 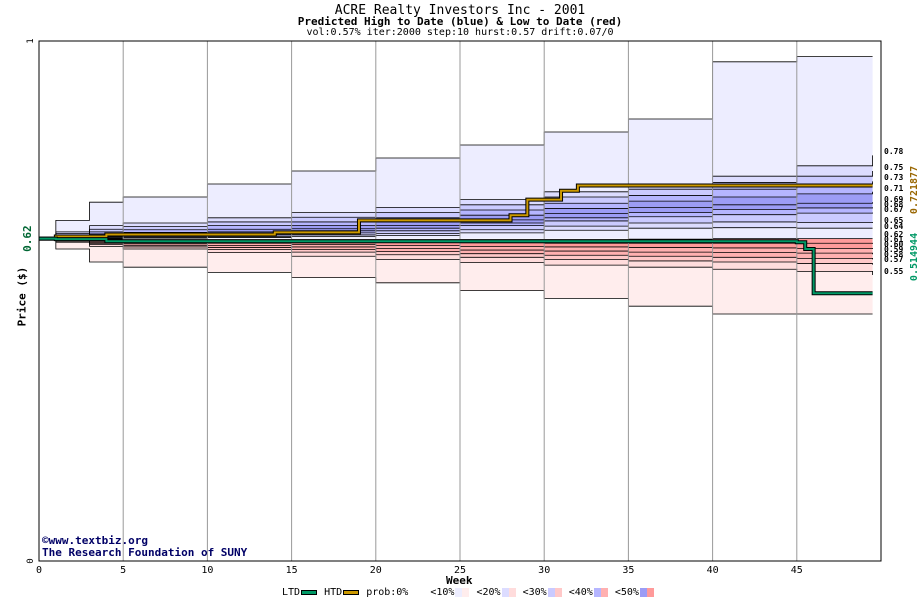 What do you see at coordinates (98, 540) in the screenshot?
I see `credit-website-text: www.textbiz.org` at bounding box center [98, 540].